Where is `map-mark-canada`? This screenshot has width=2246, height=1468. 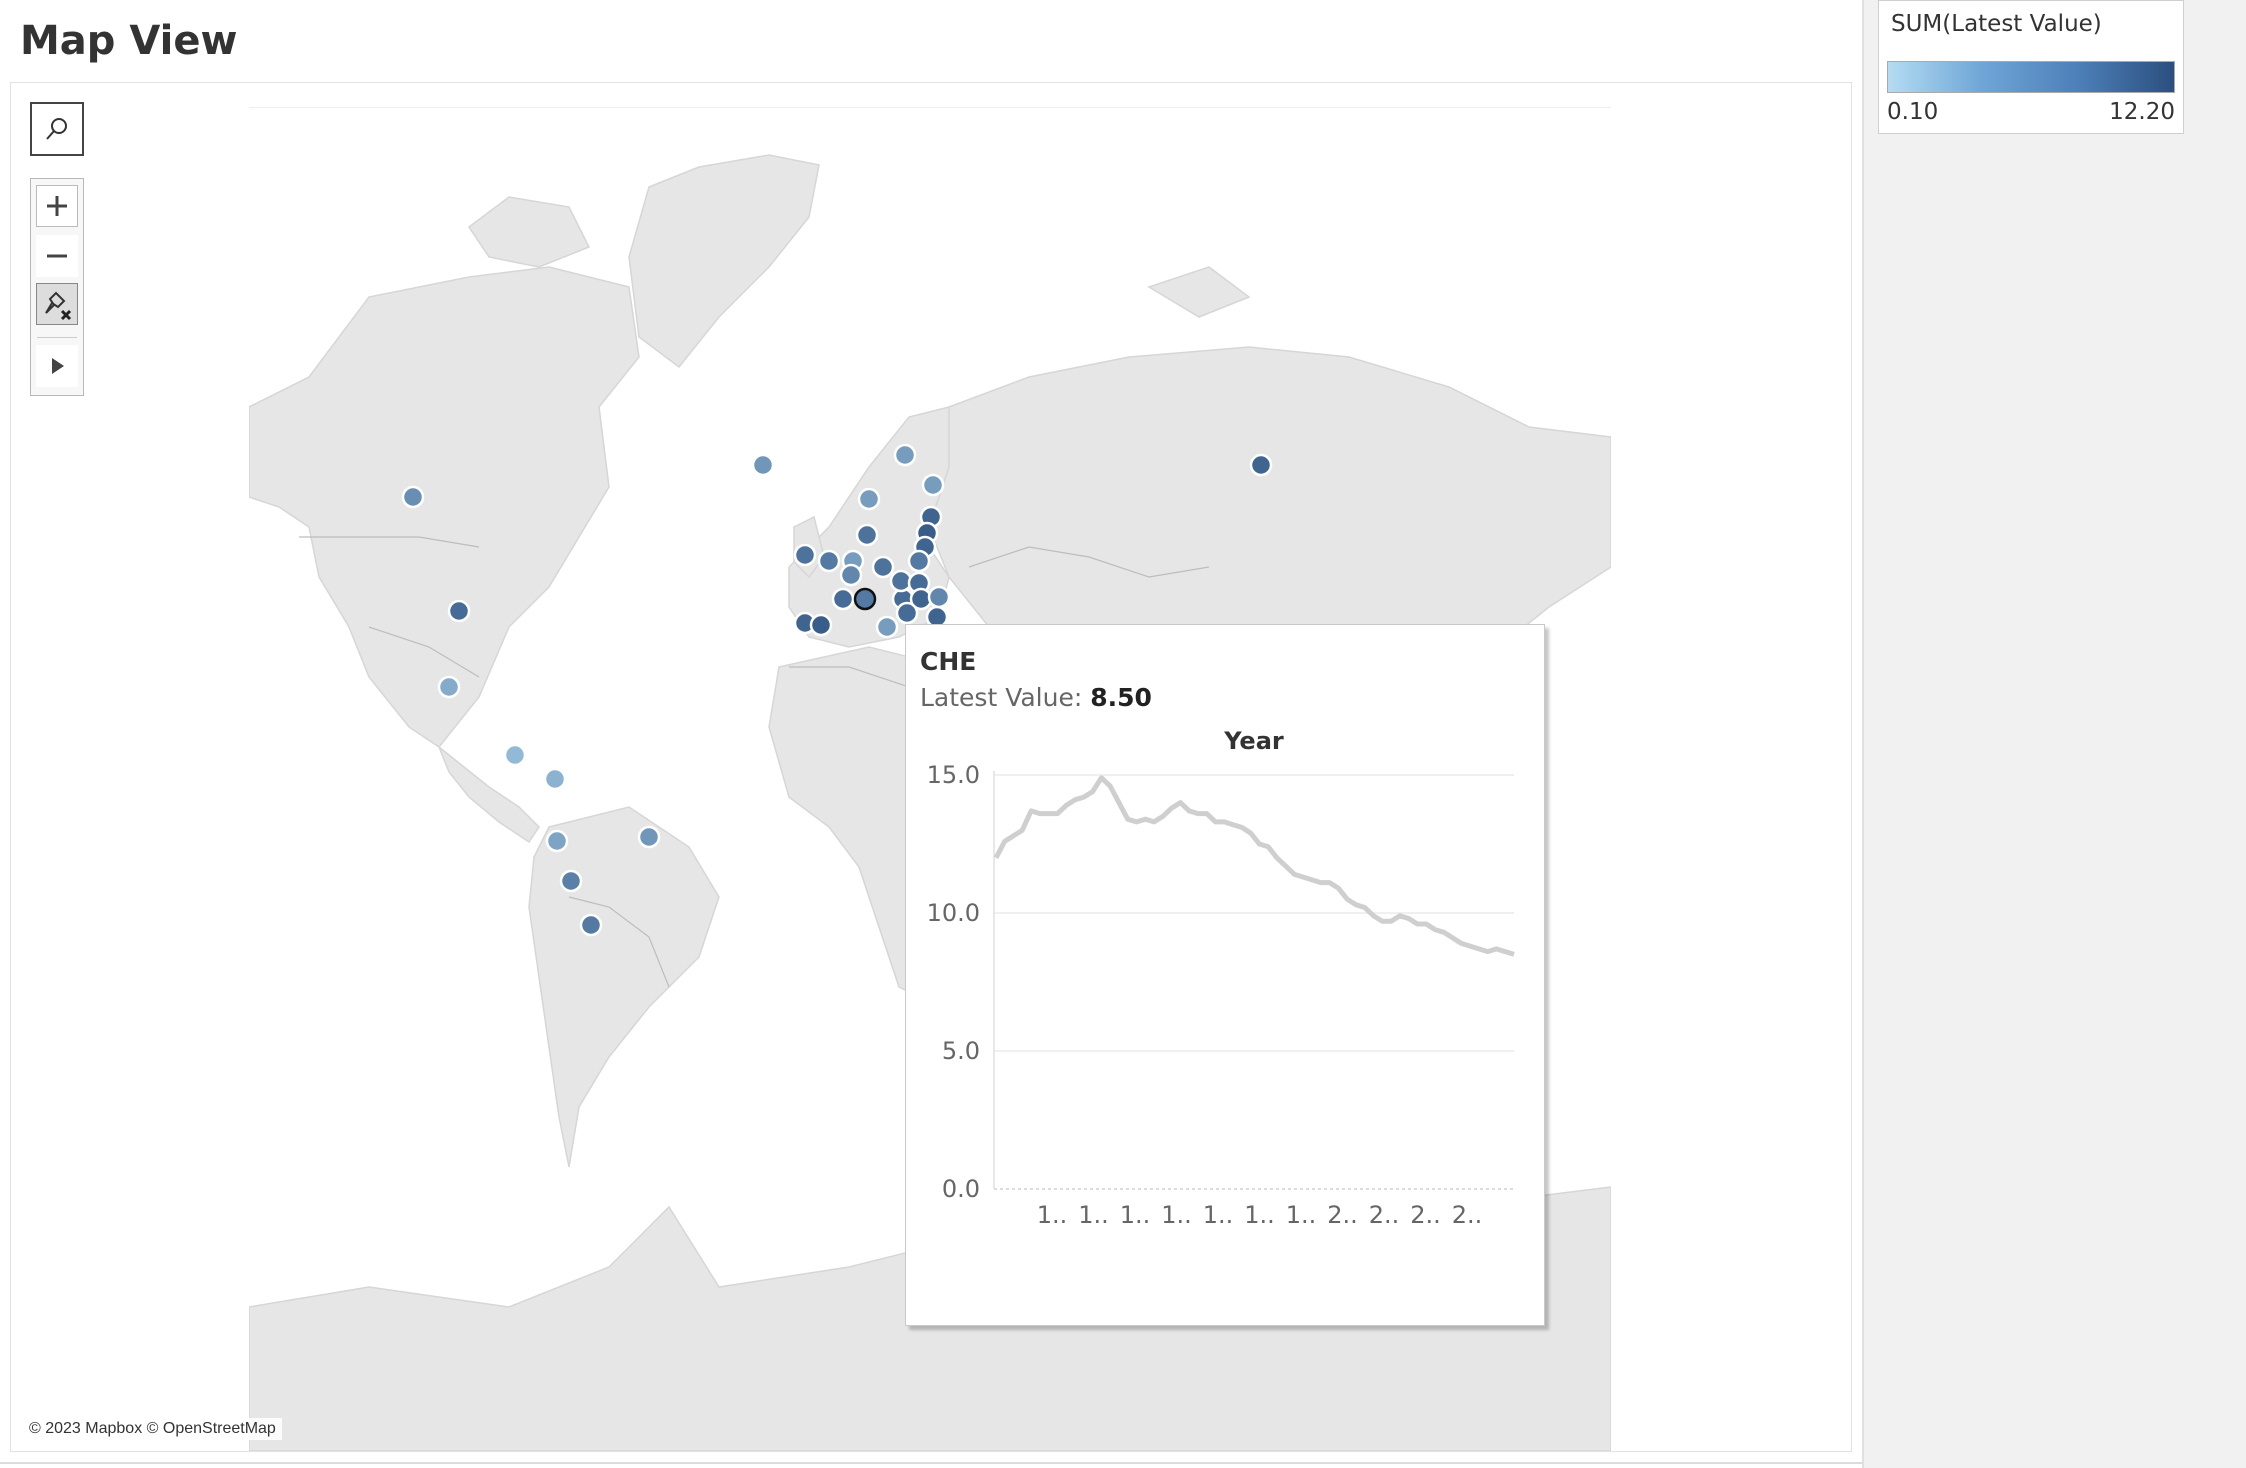 map-mark-canada is located at coordinates (413, 497).